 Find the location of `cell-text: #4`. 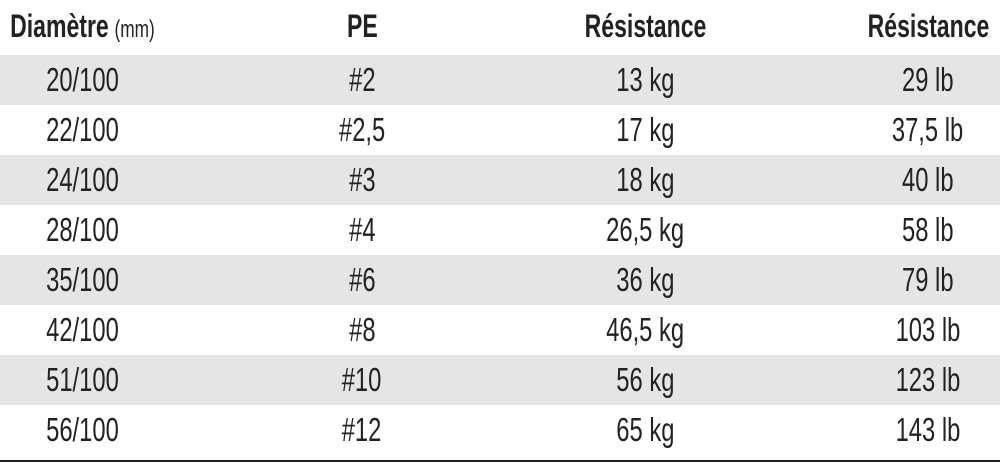

cell-text: #4 is located at coordinates (362, 229).